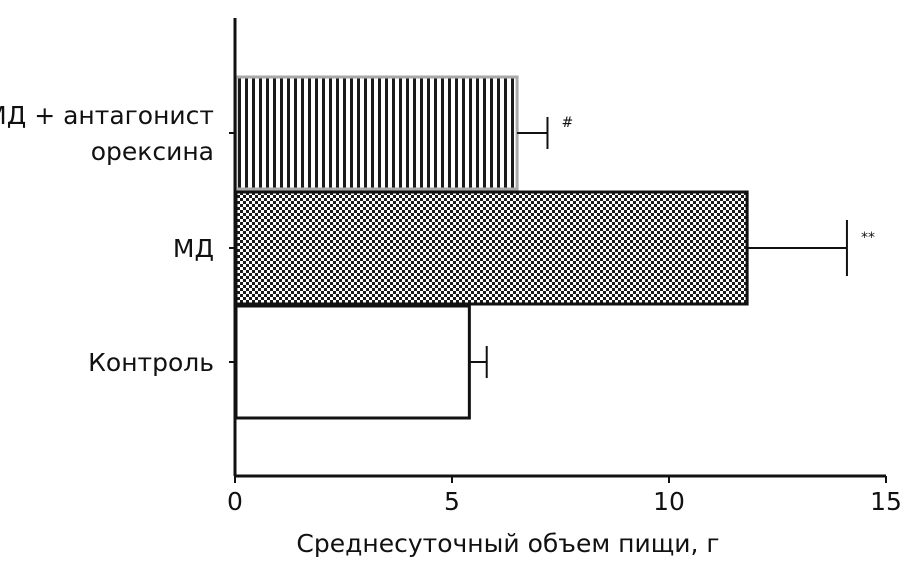 The height and width of the screenshot is (566, 921). What do you see at coordinates (886, 501) in the screenshot?
I see `x-tick-label-3: 15` at bounding box center [886, 501].